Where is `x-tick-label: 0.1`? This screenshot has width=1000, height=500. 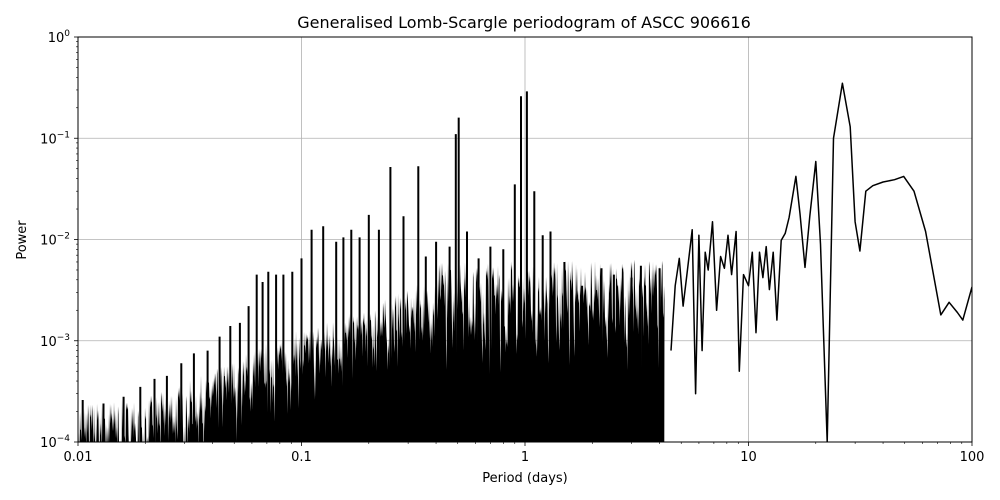 x-tick-label: 0.1 is located at coordinates (301, 457).